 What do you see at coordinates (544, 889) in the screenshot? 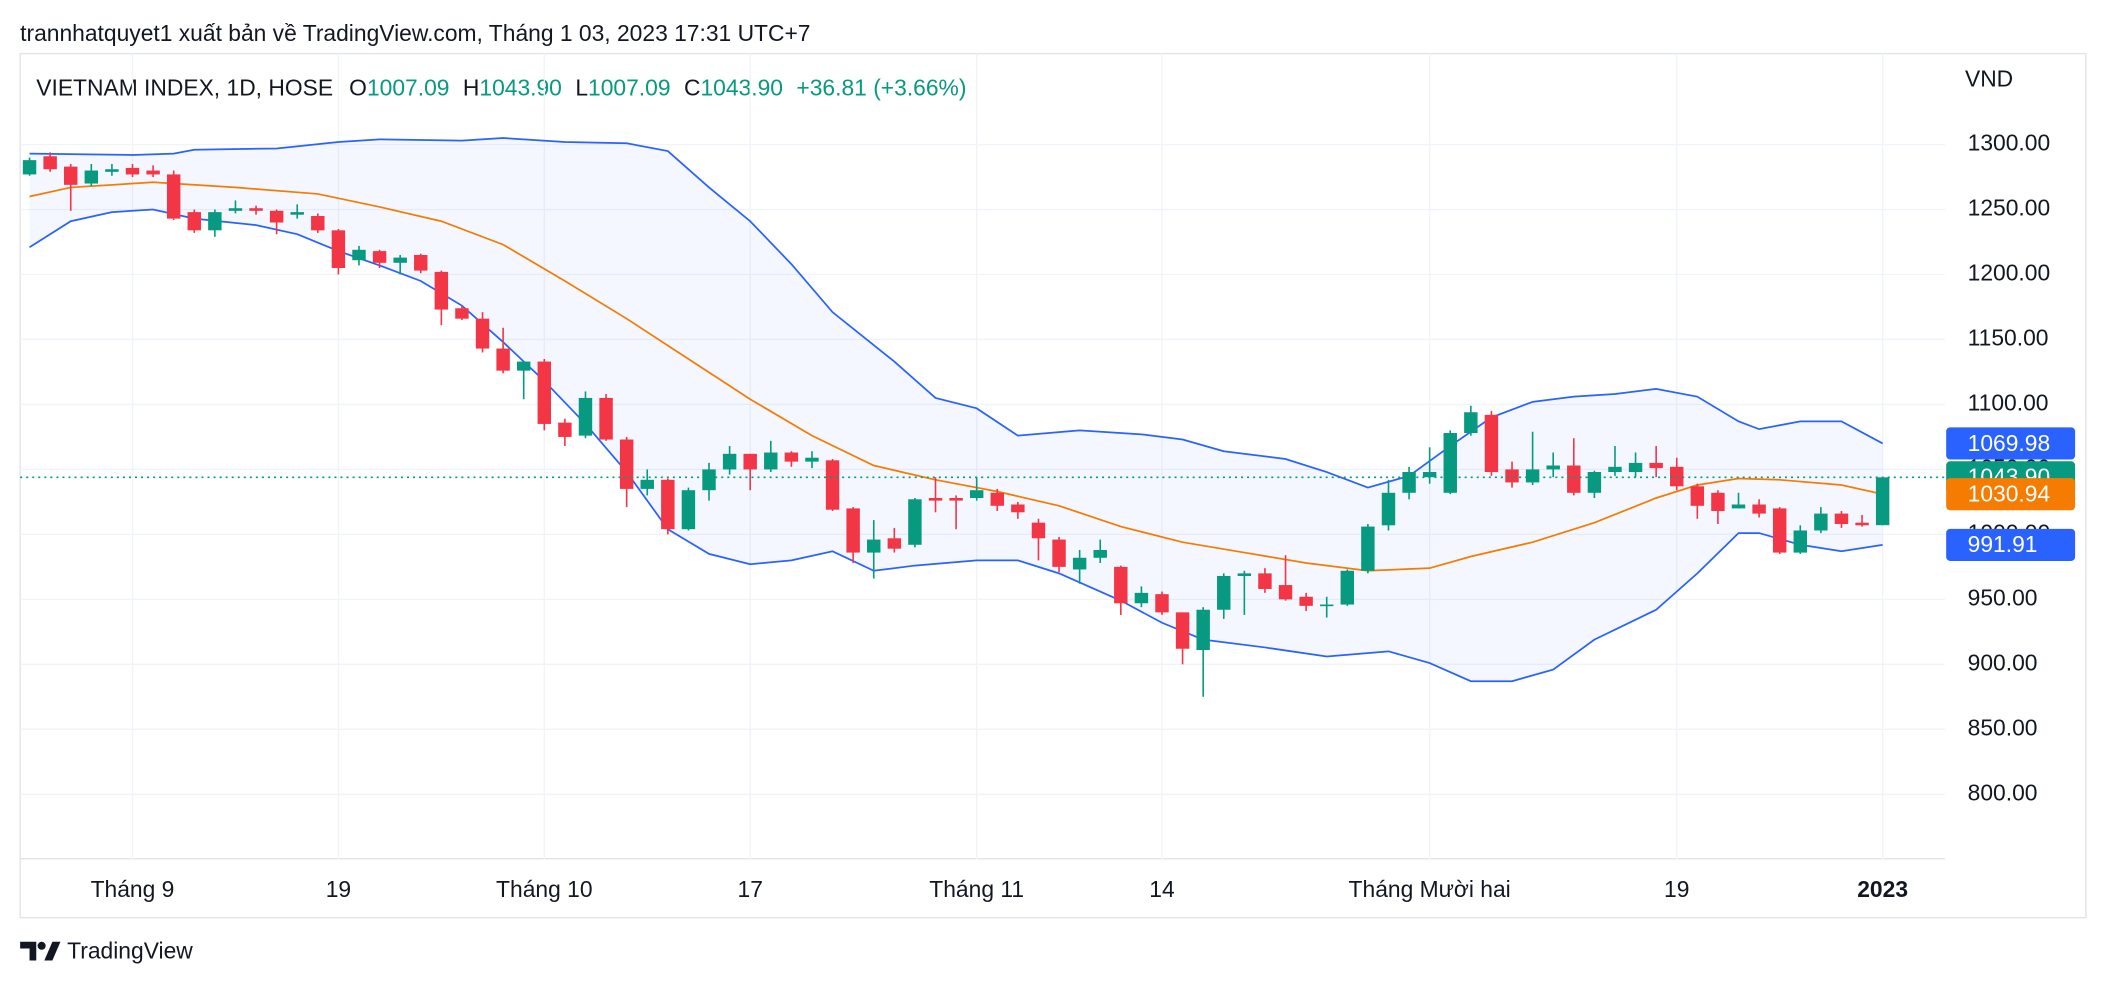
I see `x-tick-label: Tháng 10` at bounding box center [544, 889].